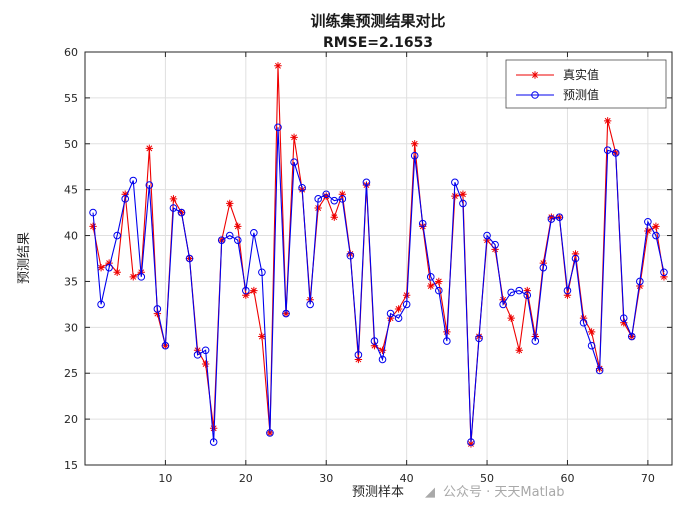  What do you see at coordinates (246, 478) in the screenshot?
I see `x-tick-label: 20` at bounding box center [246, 478].